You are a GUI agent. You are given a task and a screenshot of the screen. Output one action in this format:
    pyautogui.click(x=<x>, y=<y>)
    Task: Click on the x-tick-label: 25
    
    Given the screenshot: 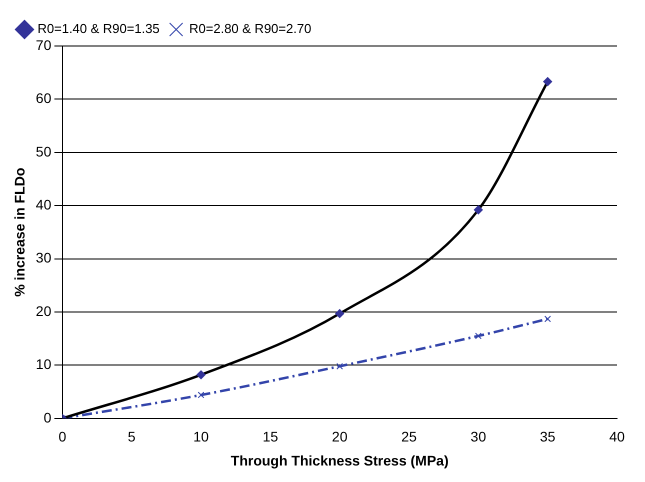 What is the action you would take?
    pyautogui.click(x=409, y=436)
    